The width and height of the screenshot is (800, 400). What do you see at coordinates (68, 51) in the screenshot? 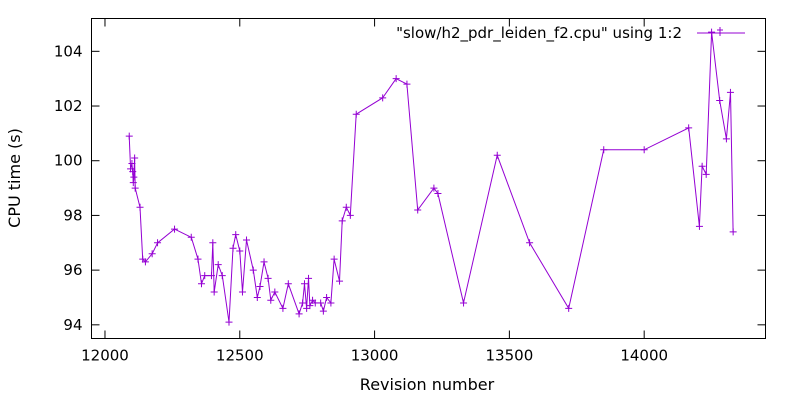
I see `y-tick-label: 104` at bounding box center [68, 51].